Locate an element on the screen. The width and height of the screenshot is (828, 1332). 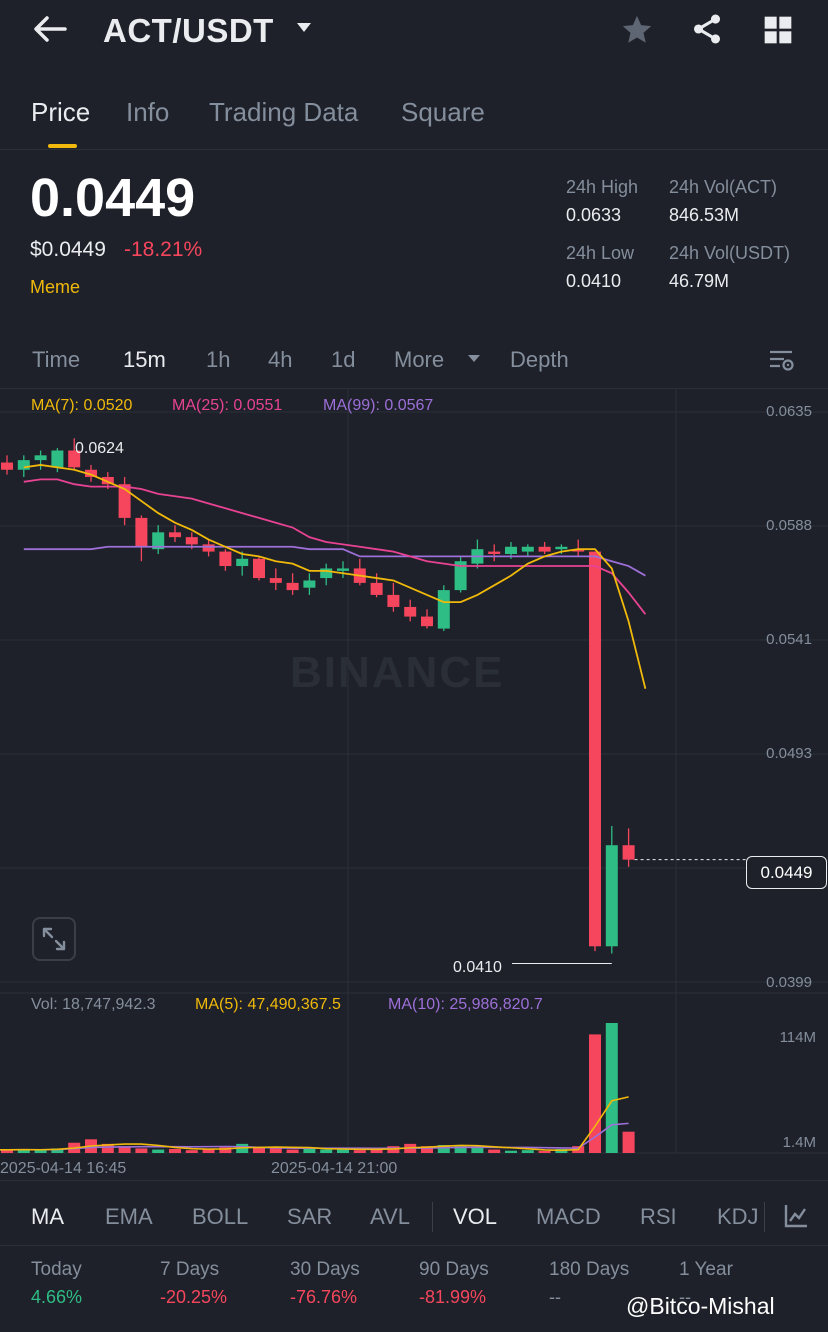
vol-base-label: 24h Vol(ACT) is located at coordinates (723, 187).